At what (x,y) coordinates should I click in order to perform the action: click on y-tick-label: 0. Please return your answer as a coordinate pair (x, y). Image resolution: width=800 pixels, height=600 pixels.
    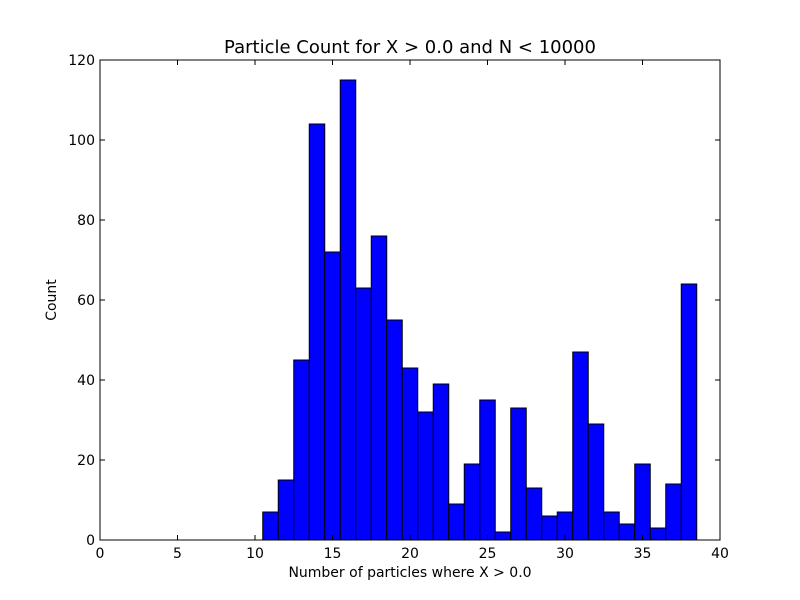
    Looking at the image, I should click on (90, 541).